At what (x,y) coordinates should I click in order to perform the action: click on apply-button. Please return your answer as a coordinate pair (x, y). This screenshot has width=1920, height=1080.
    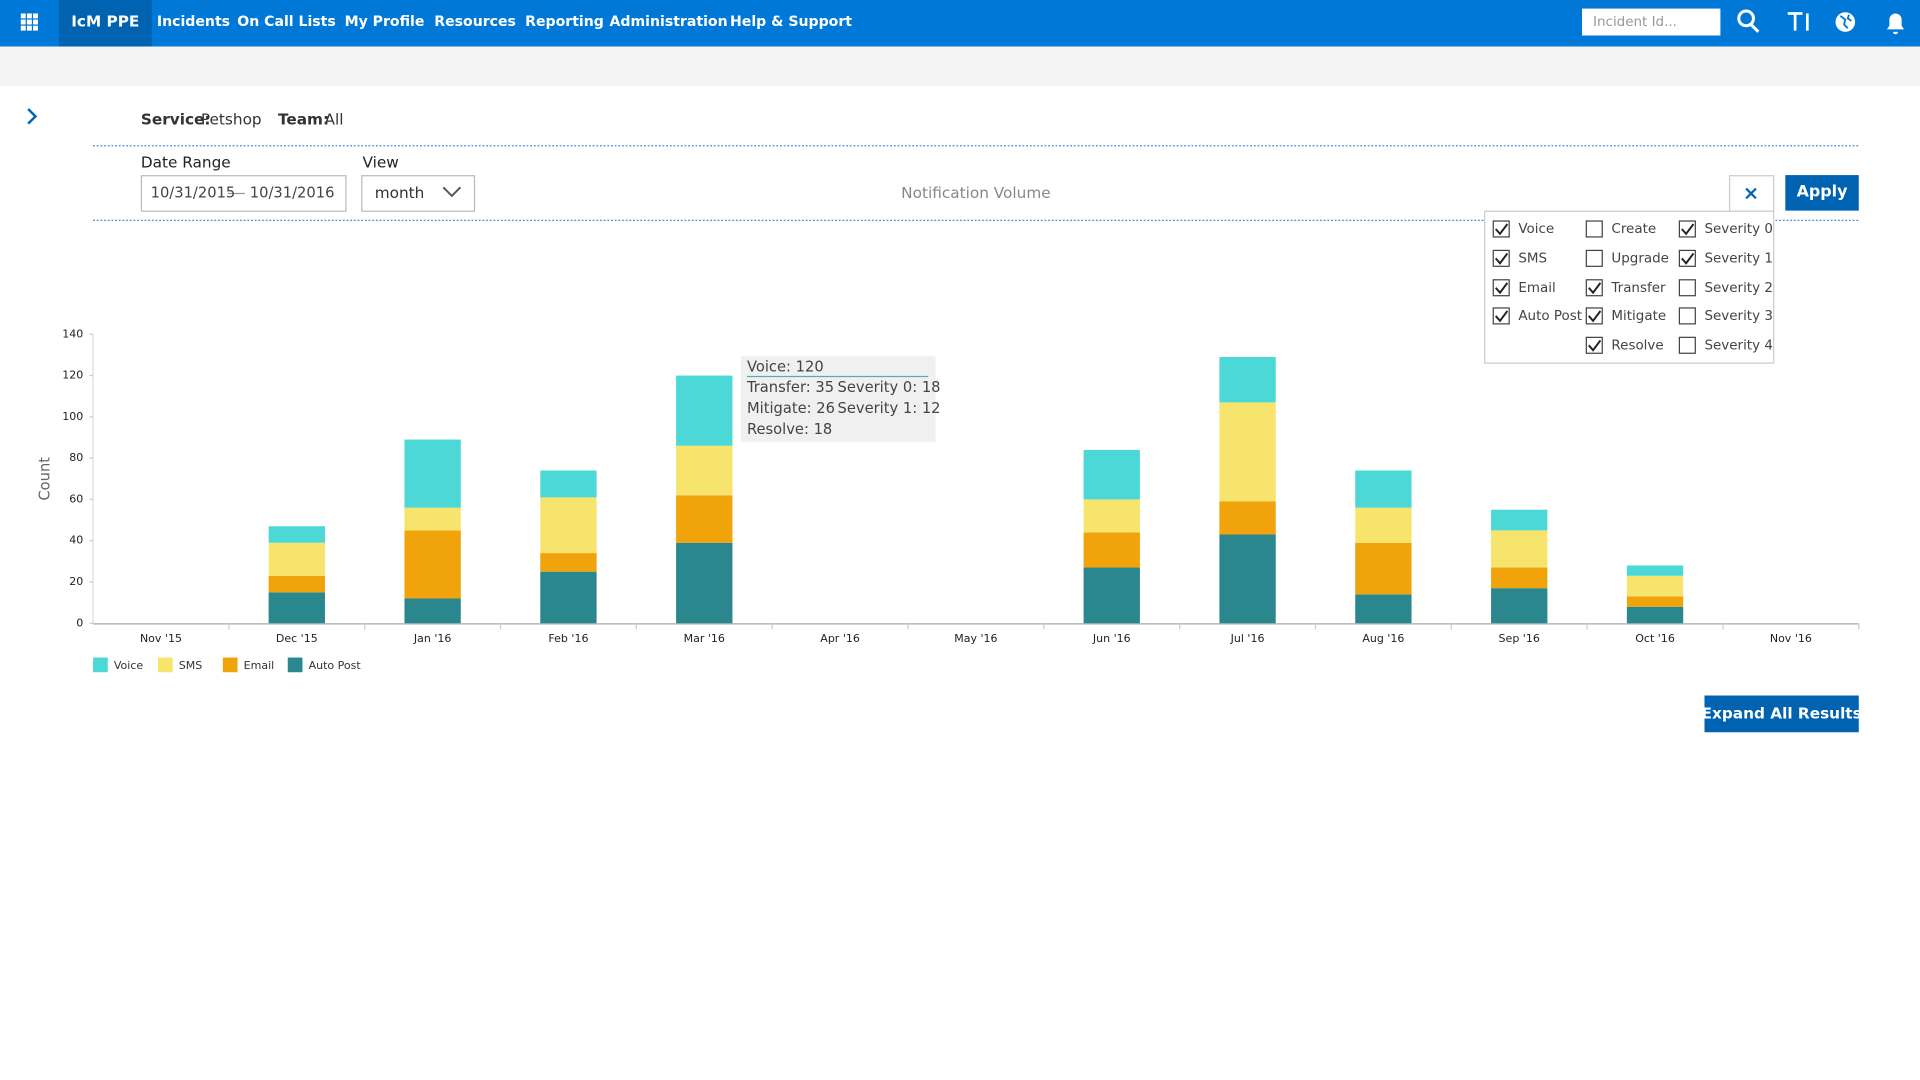
    Looking at the image, I should click on (1822, 193).